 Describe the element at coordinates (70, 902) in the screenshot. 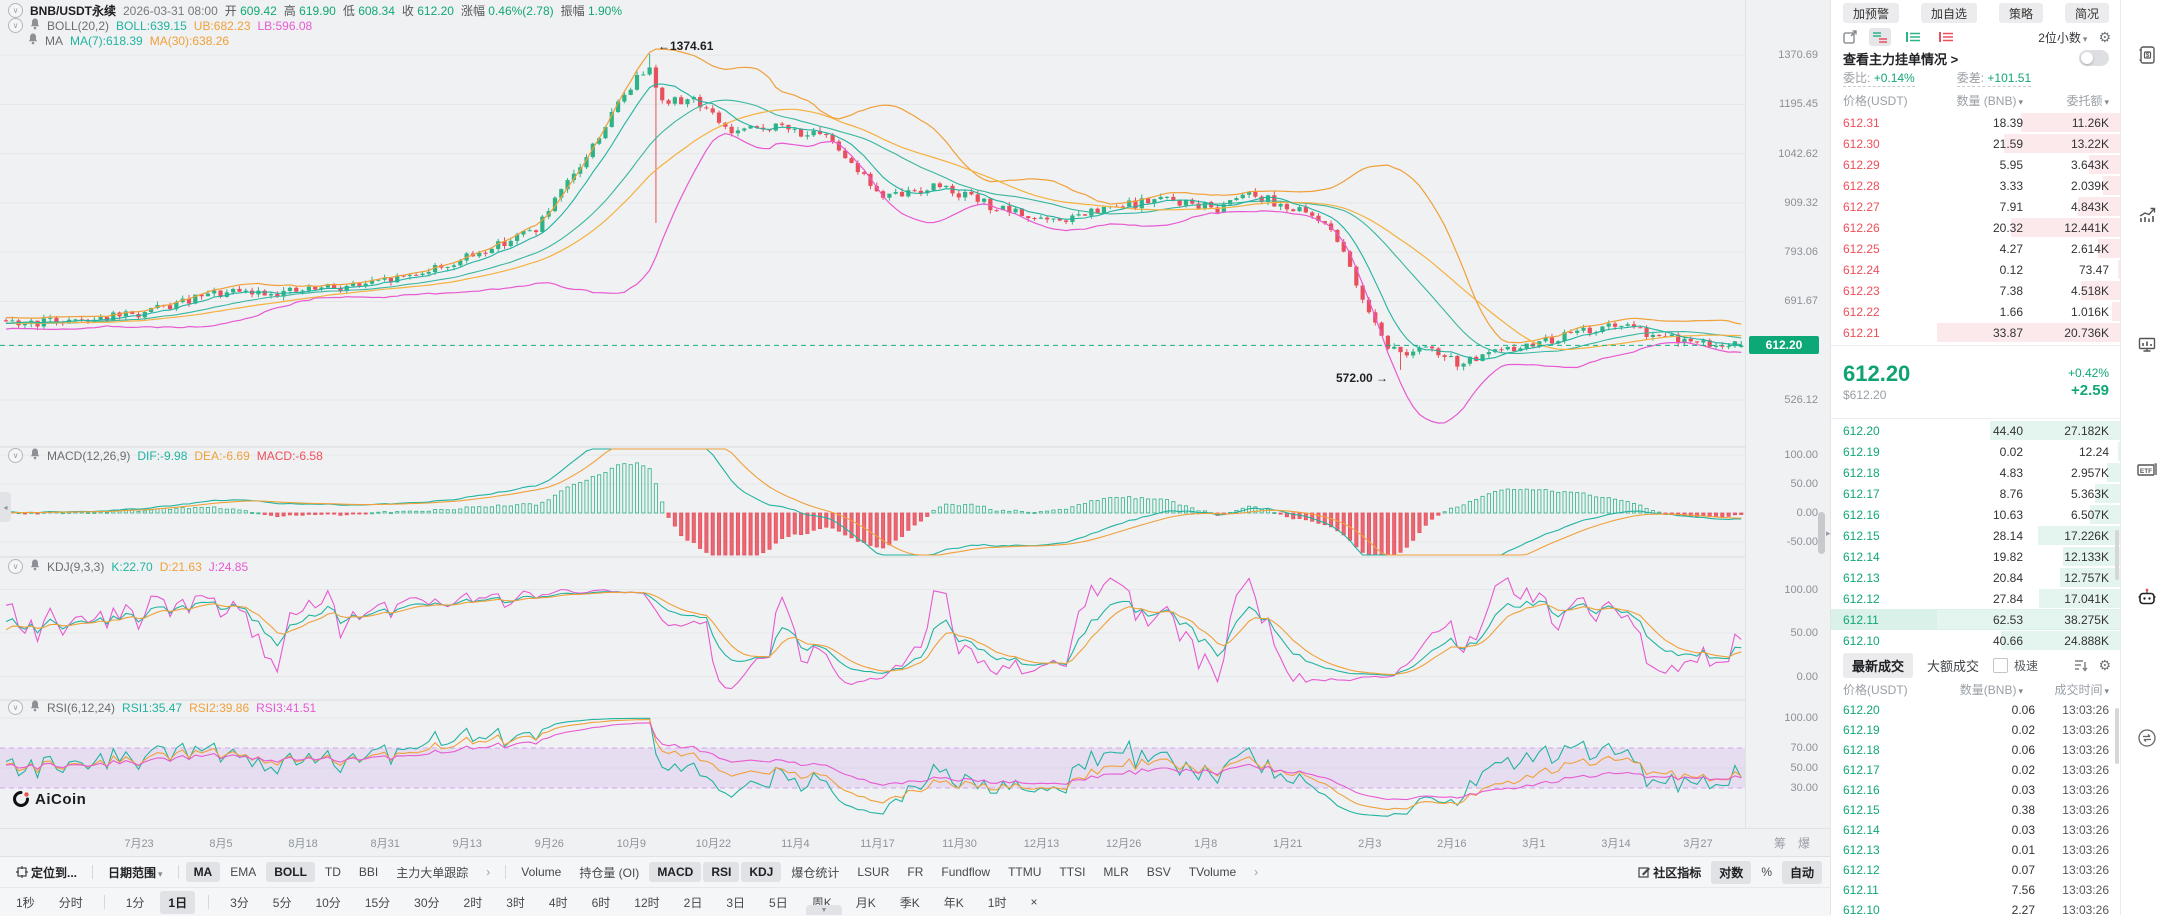

I see `toolbar-item-分时: 分时` at that location.